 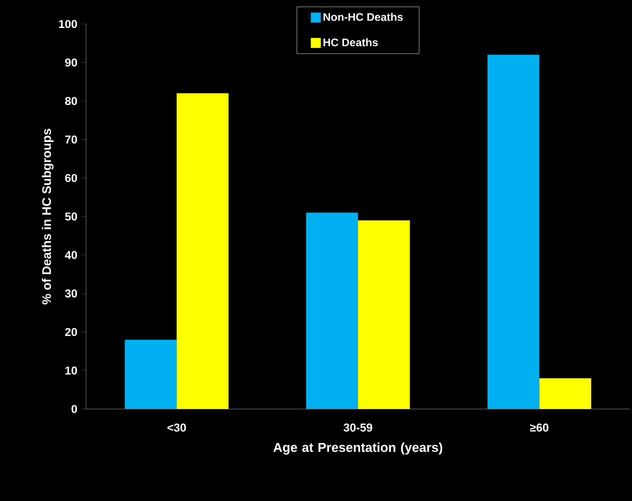 What do you see at coordinates (357, 448) in the screenshot?
I see `x-axis-title: Age at Presentation (years)` at bounding box center [357, 448].